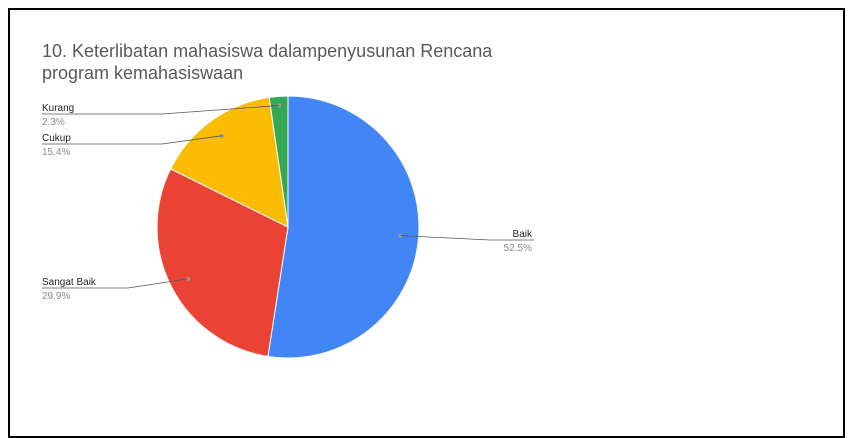 This screenshot has width=856, height=438. Describe the element at coordinates (58, 108) in the screenshot. I see `slice-label-kurang: Kurang` at that location.